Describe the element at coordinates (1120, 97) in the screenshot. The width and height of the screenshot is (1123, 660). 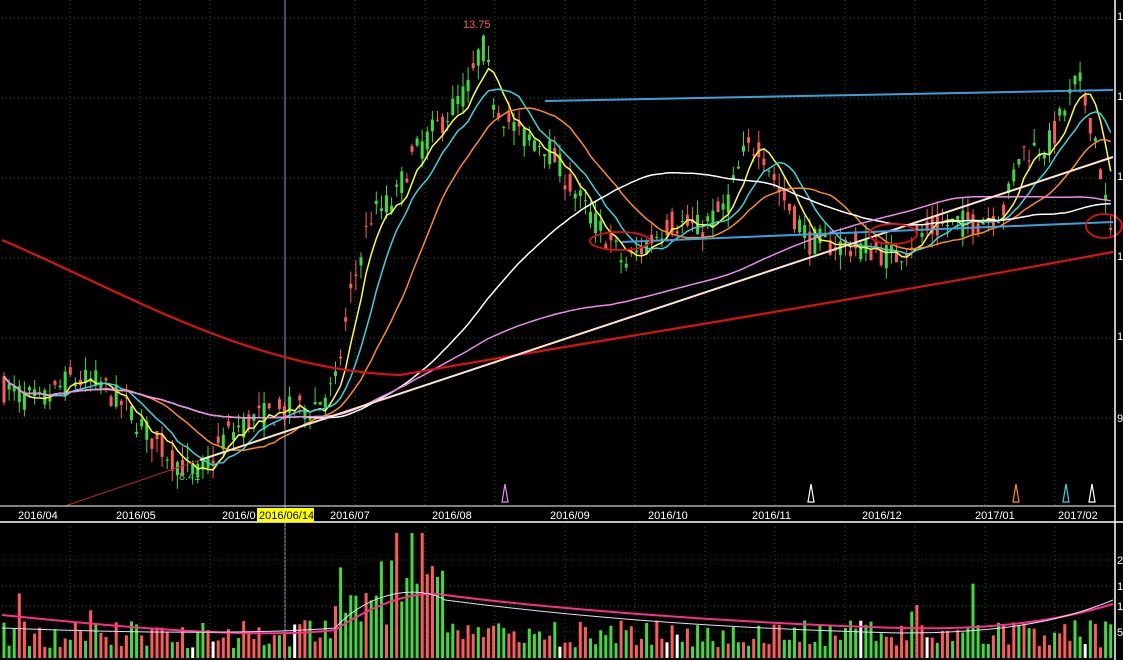
I see `y-tick-label: 1` at that location.